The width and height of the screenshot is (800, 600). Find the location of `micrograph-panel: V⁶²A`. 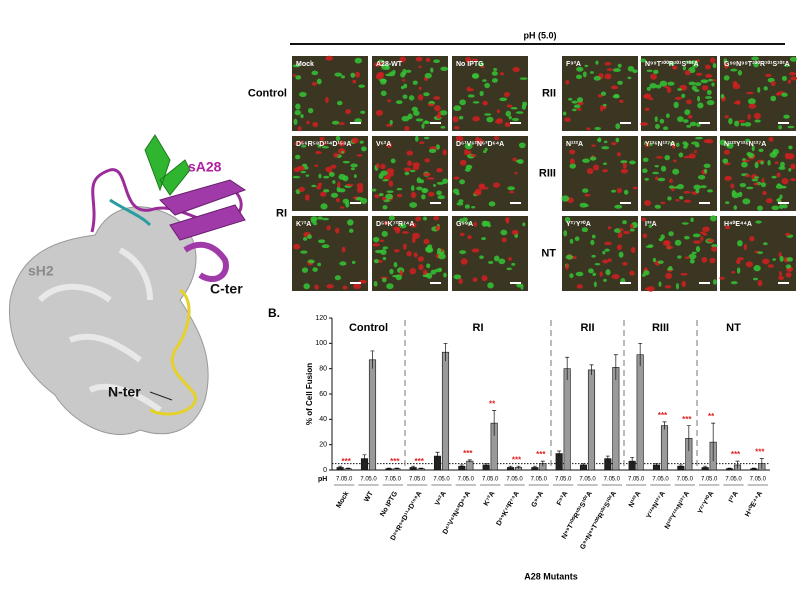

micrograph-panel: V⁶²A is located at coordinates (410, 173).